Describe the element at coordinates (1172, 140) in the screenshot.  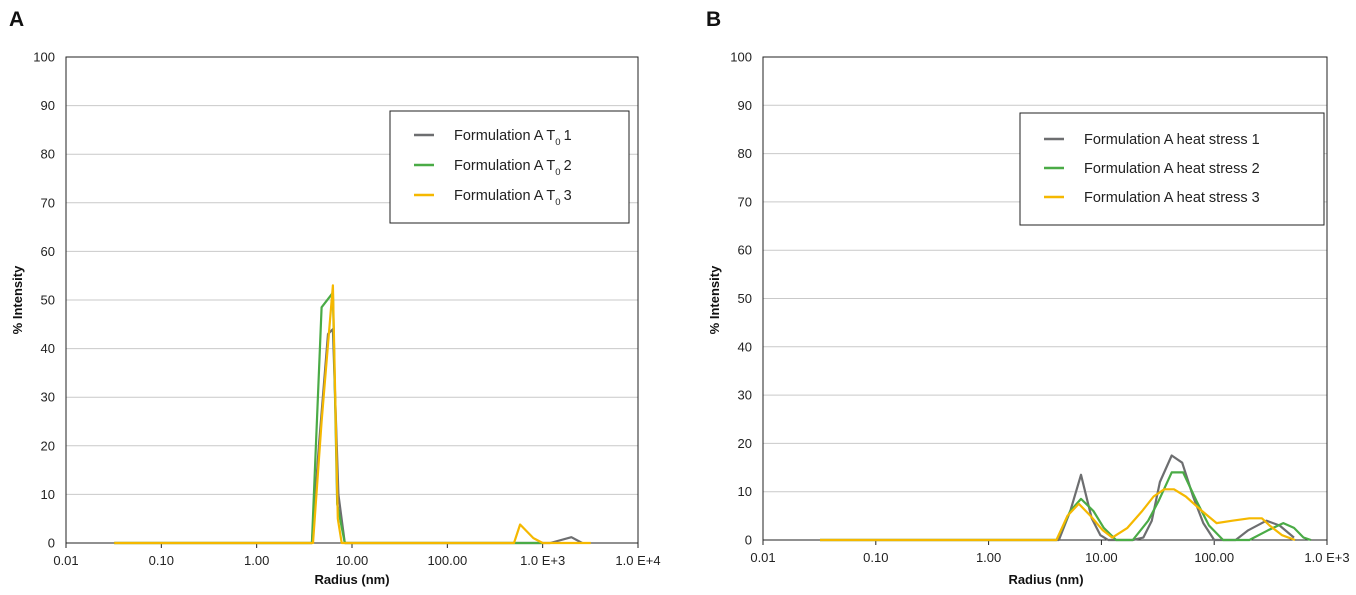
I see `legend-label-1: Formulation A heat stress 1` at that location.